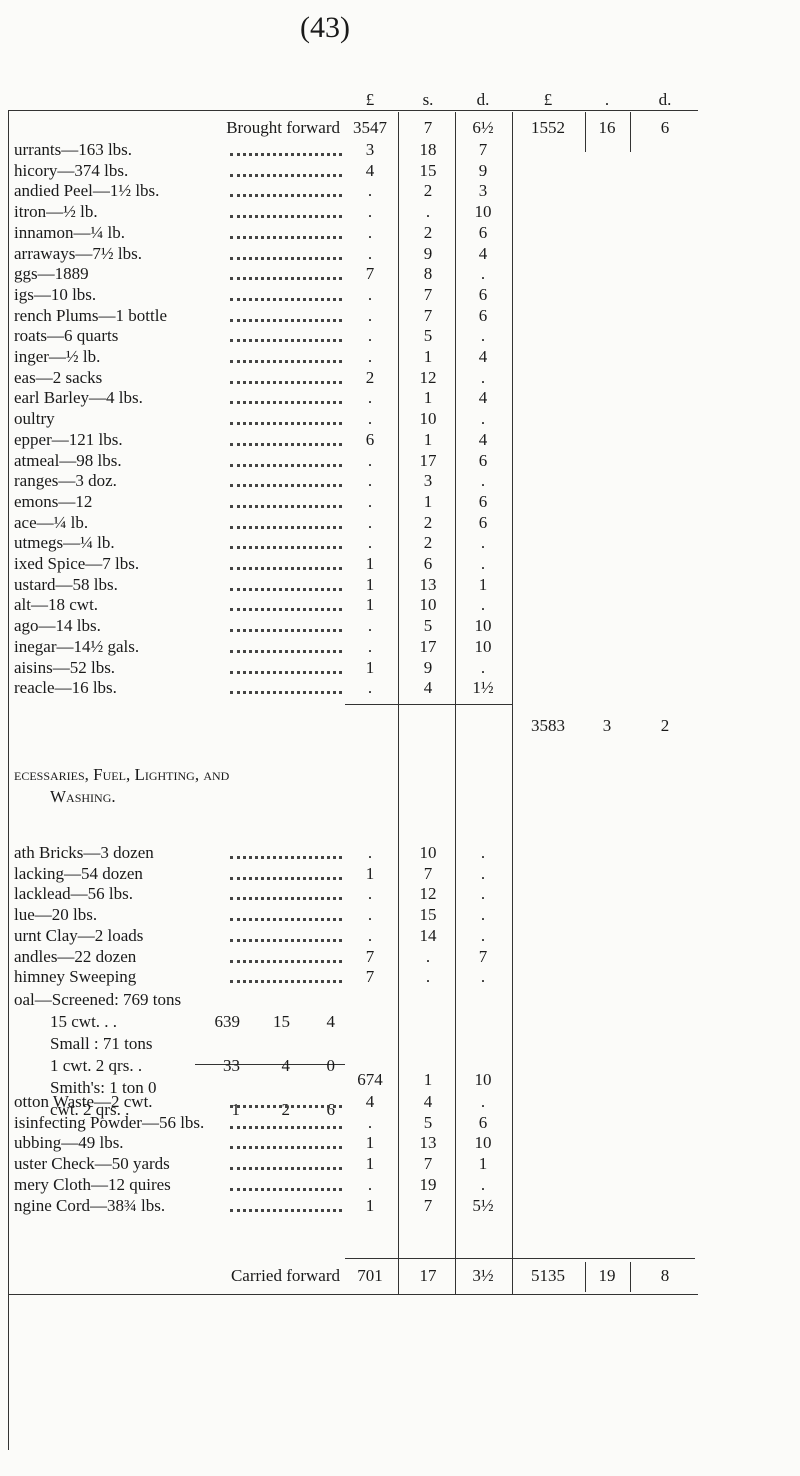 This screenshot has height=1476, width=800. I want to click on amount: 17, so click(428, 460).